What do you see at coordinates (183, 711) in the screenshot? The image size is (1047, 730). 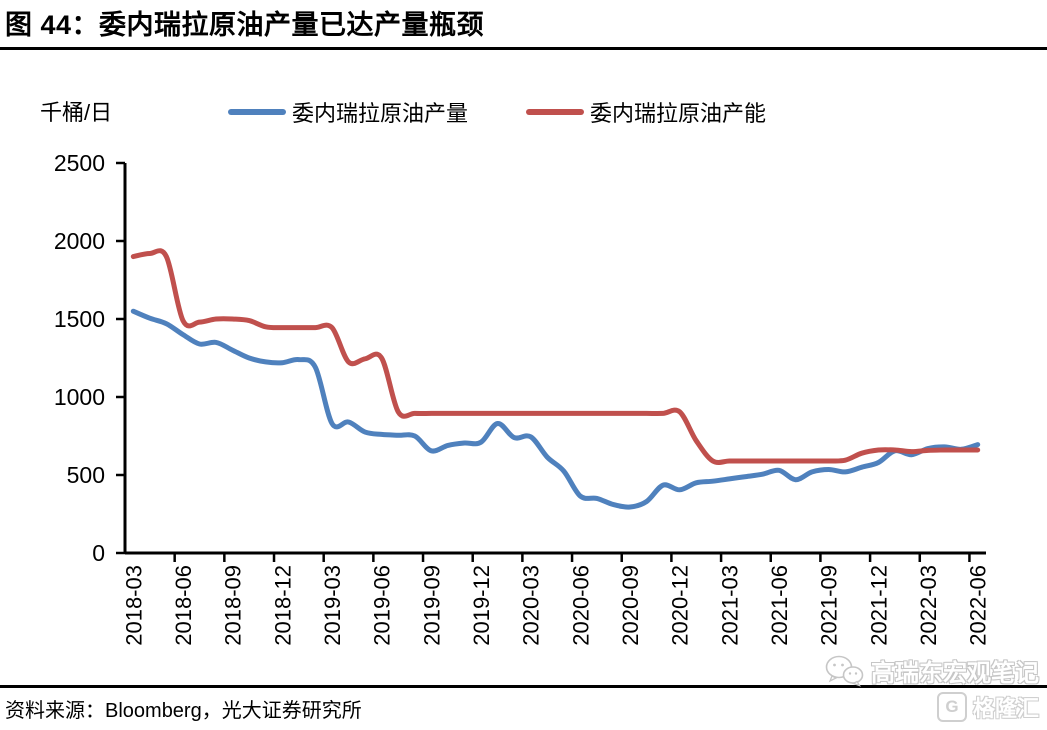 I see `source-note: 资料来源：Bloomberg，光大证券研究所` at bounding box center [183, 711].